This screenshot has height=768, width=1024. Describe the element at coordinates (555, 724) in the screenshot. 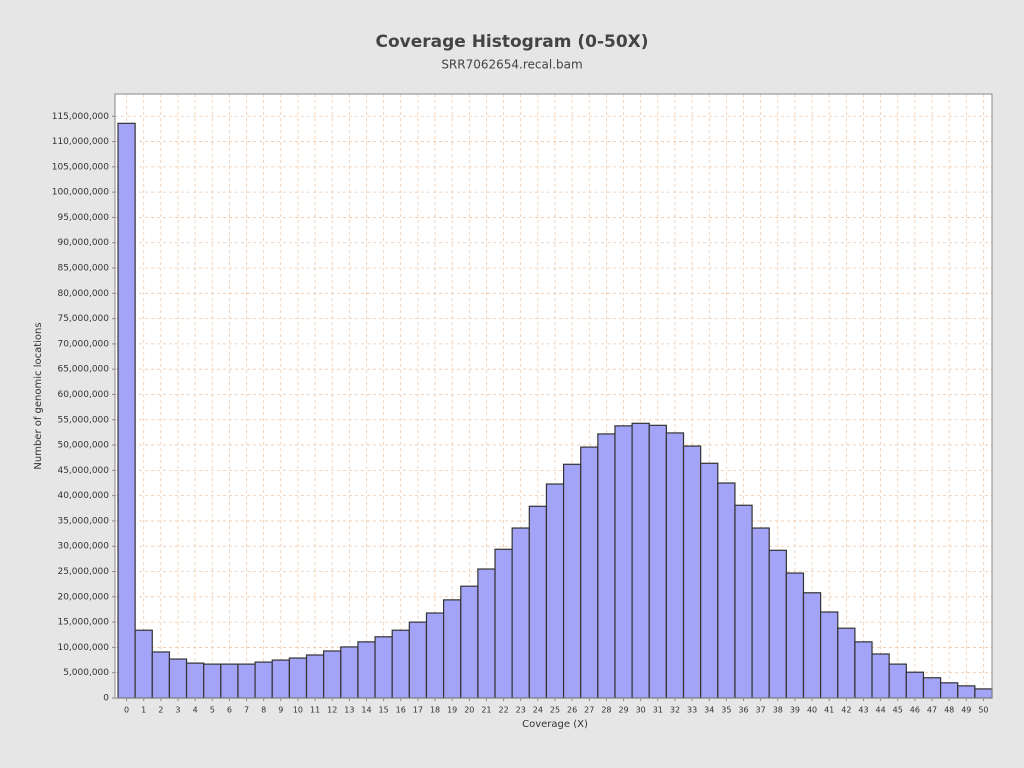

I see `x-axis-label: Coverage (X)` at that location.